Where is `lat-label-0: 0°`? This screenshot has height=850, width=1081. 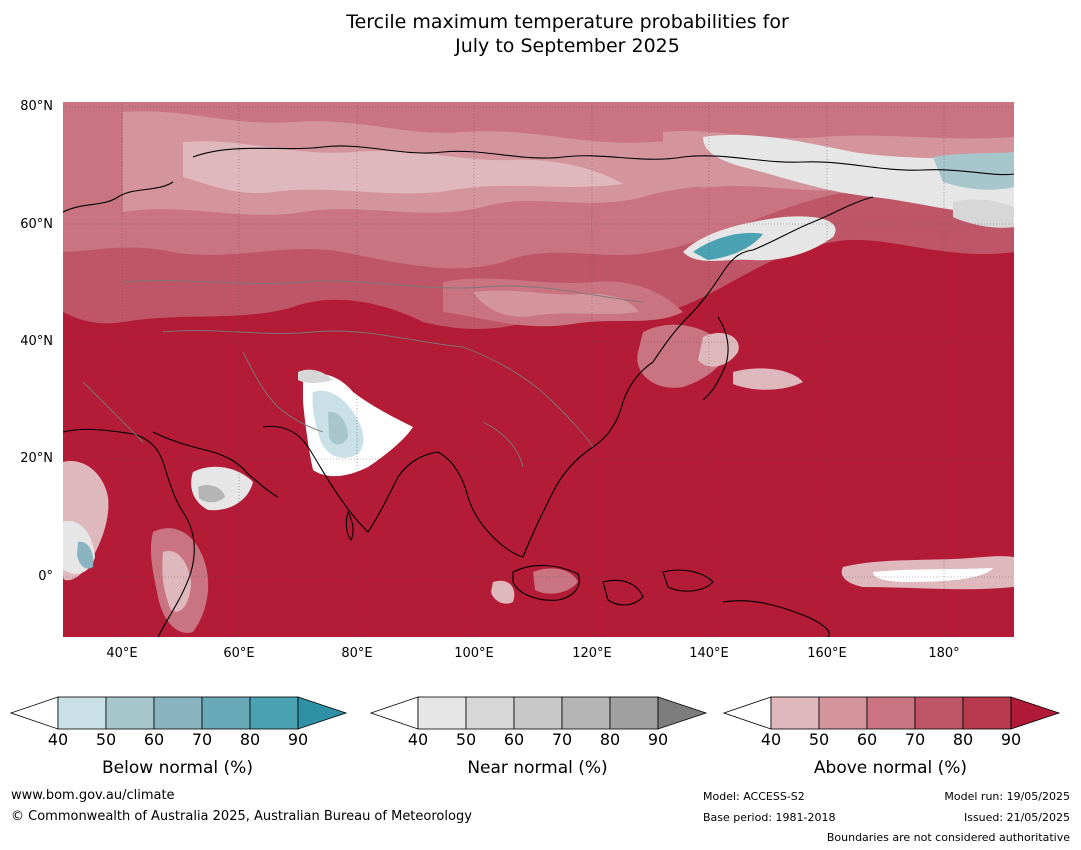
lat-label-0: 0° is located at coordinates (45, 577).